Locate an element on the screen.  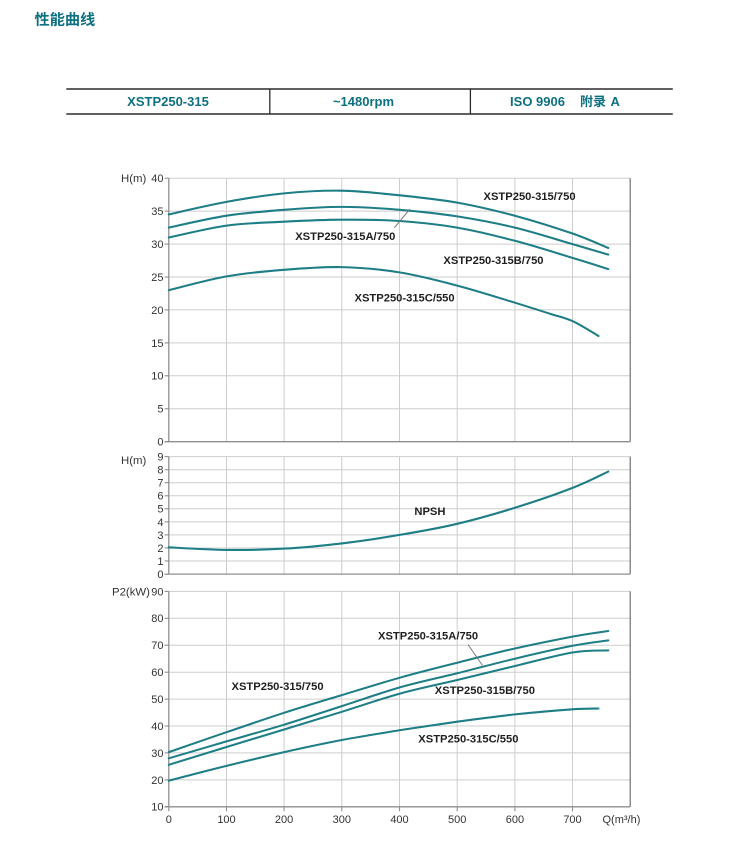
svg-text: 2 is located at coordinates (160, 549).